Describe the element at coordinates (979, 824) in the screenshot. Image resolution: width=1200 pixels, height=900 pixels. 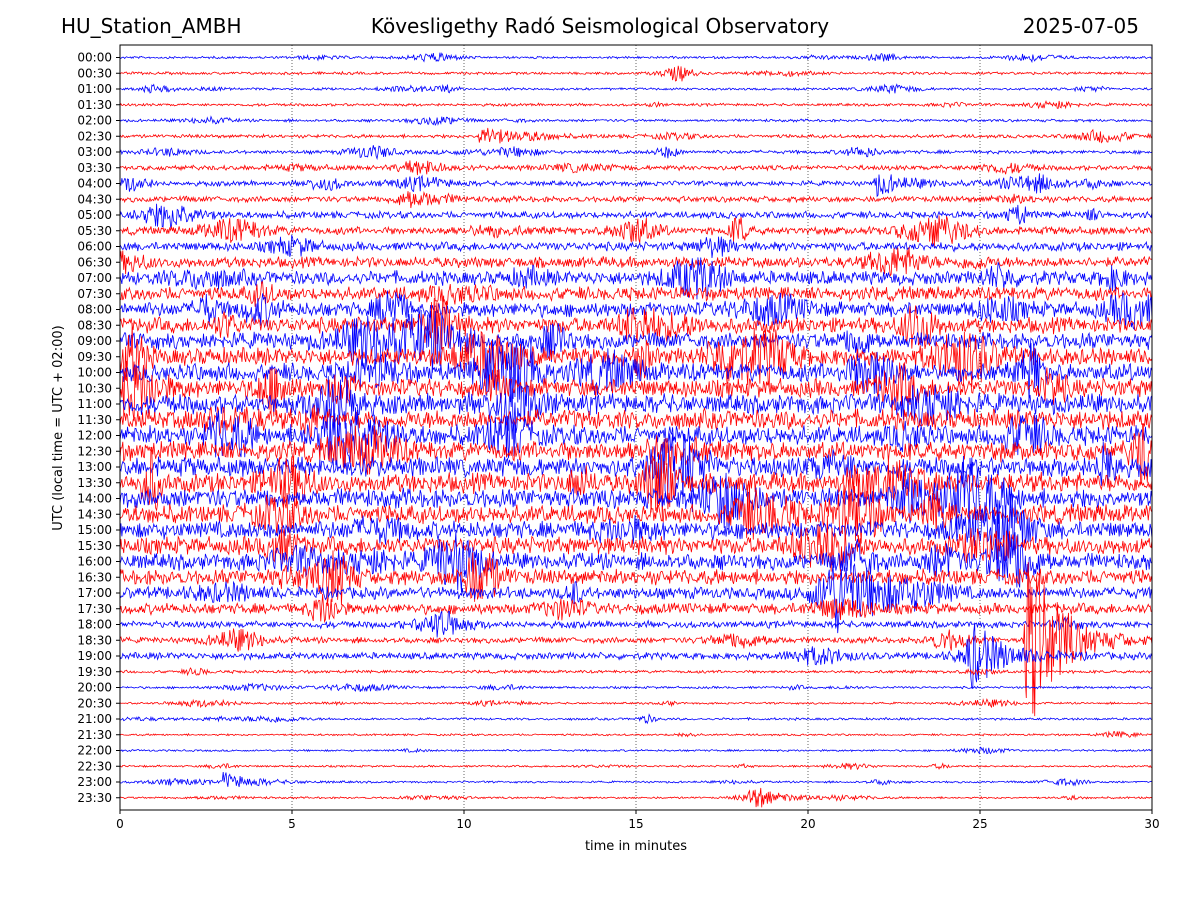
I see `x-tick-label: 25` at that location.